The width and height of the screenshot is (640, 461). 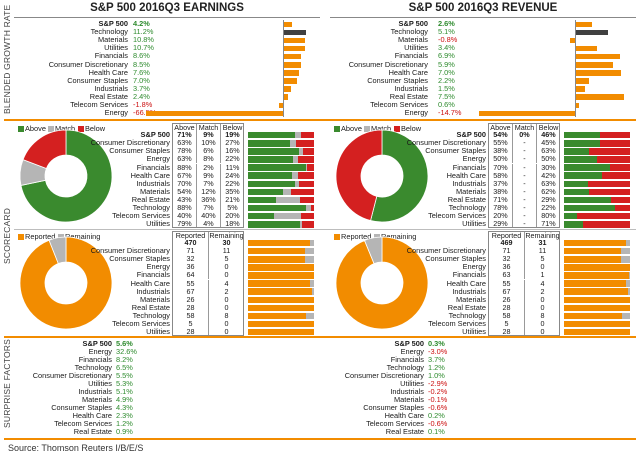 I want to click on growth-label: Financials, so click(x=111, y=56).